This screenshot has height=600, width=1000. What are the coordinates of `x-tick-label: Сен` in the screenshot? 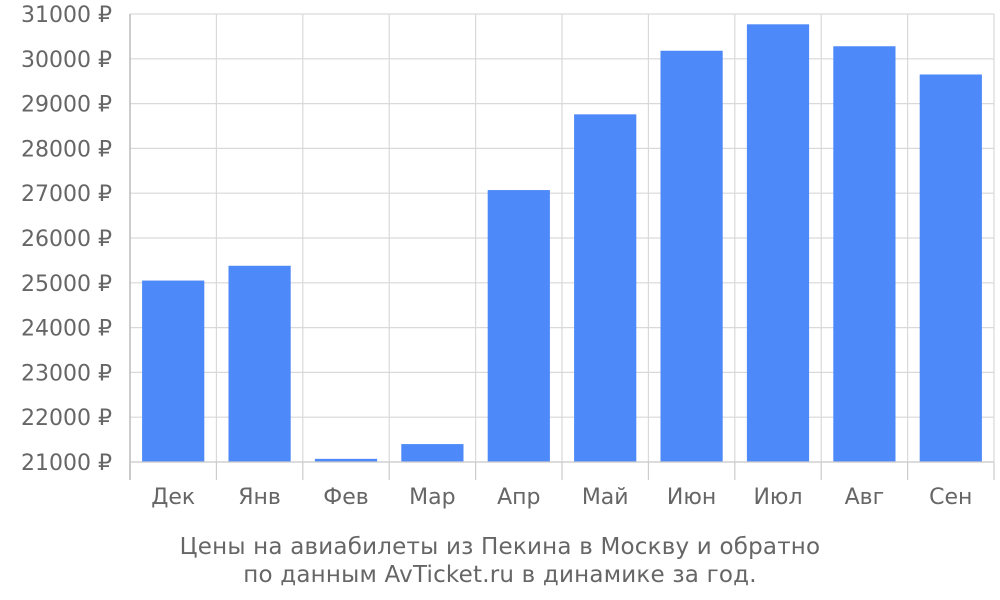 It's located at (950, 497).